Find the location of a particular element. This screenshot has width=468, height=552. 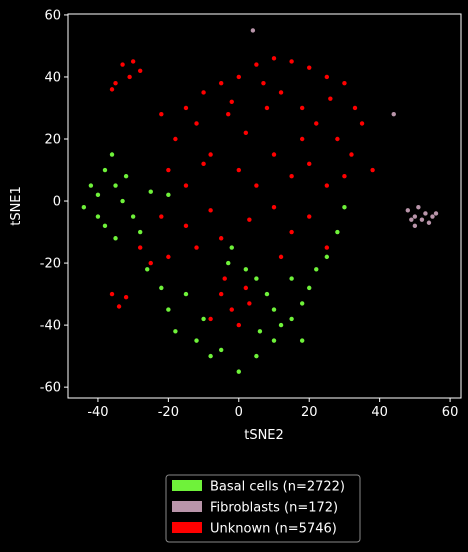

legend-label: Unknown (n=5746) is located at coordinates (273, 529).